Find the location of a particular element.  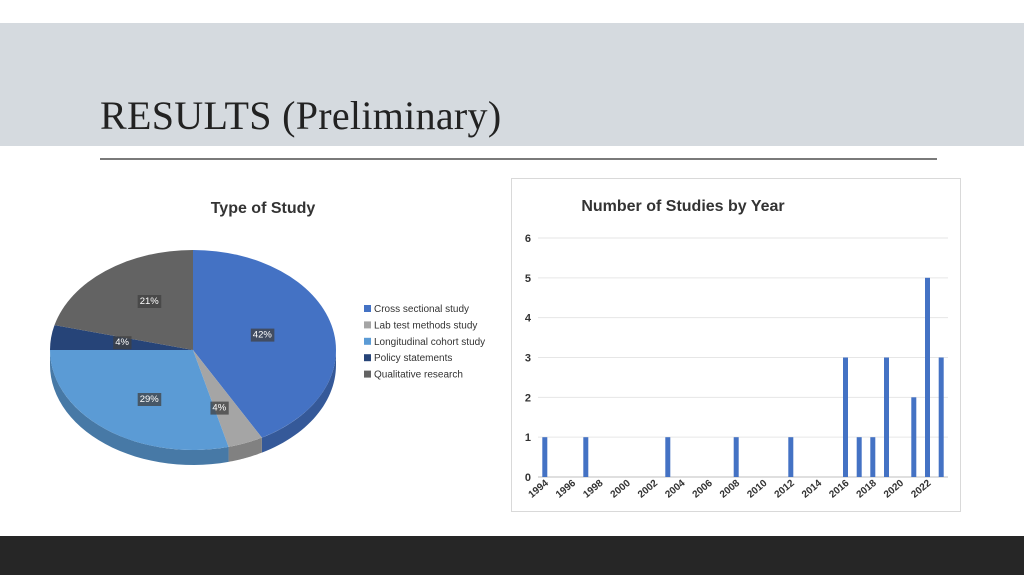

x-tick-label: 2022 is located at coordinates (921, 489).